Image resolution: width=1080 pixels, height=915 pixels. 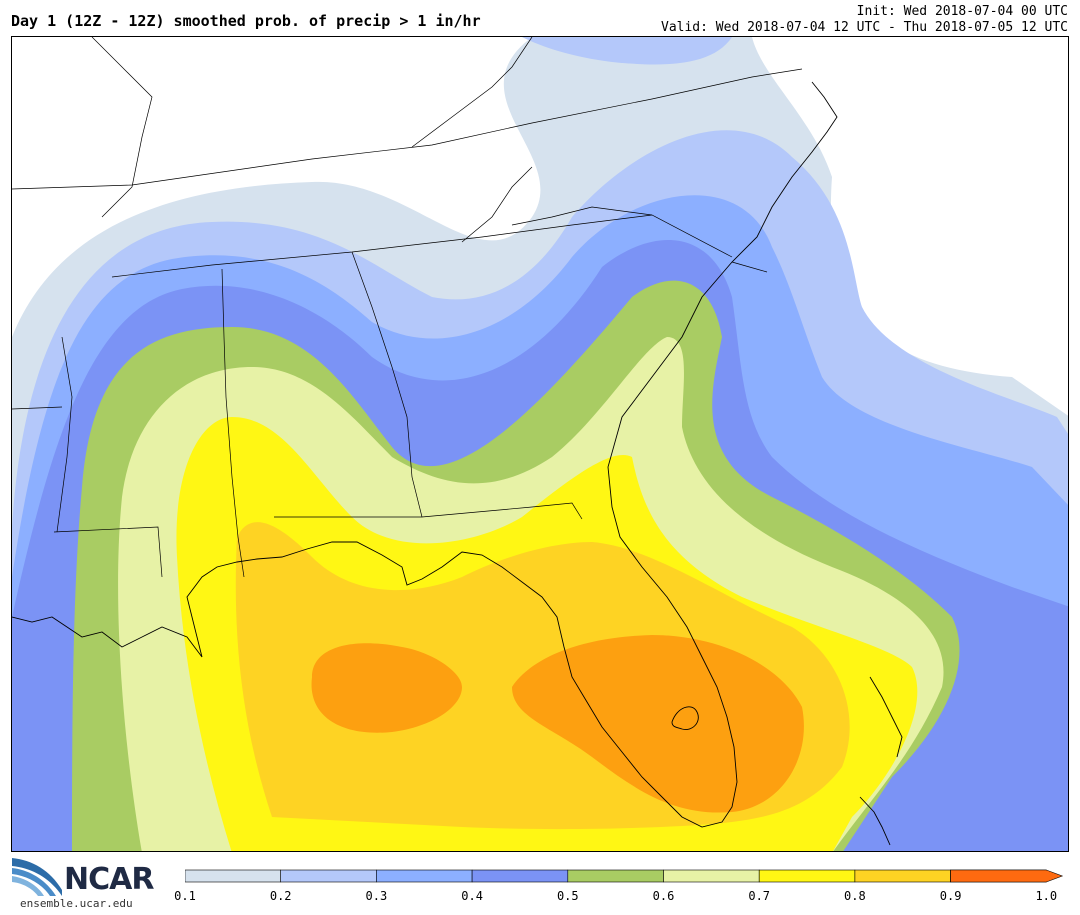 What do you see at coordinates (376, 896) in the screenshot?
I see `colorbar-tick-label: 0.3` at bounding box center [376, 896].